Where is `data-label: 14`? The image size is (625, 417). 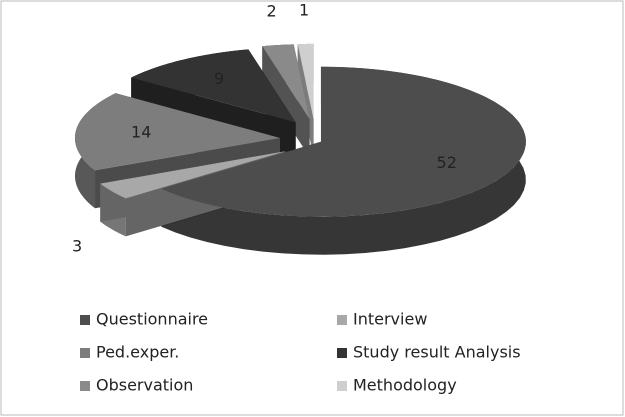 data-label: 14 is located at coordinates (141, 132).